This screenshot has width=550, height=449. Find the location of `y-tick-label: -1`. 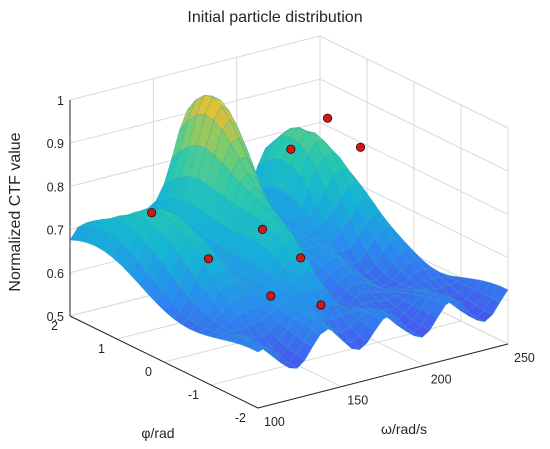

y-tick-label: -1 is located at coordinates (193, 395).